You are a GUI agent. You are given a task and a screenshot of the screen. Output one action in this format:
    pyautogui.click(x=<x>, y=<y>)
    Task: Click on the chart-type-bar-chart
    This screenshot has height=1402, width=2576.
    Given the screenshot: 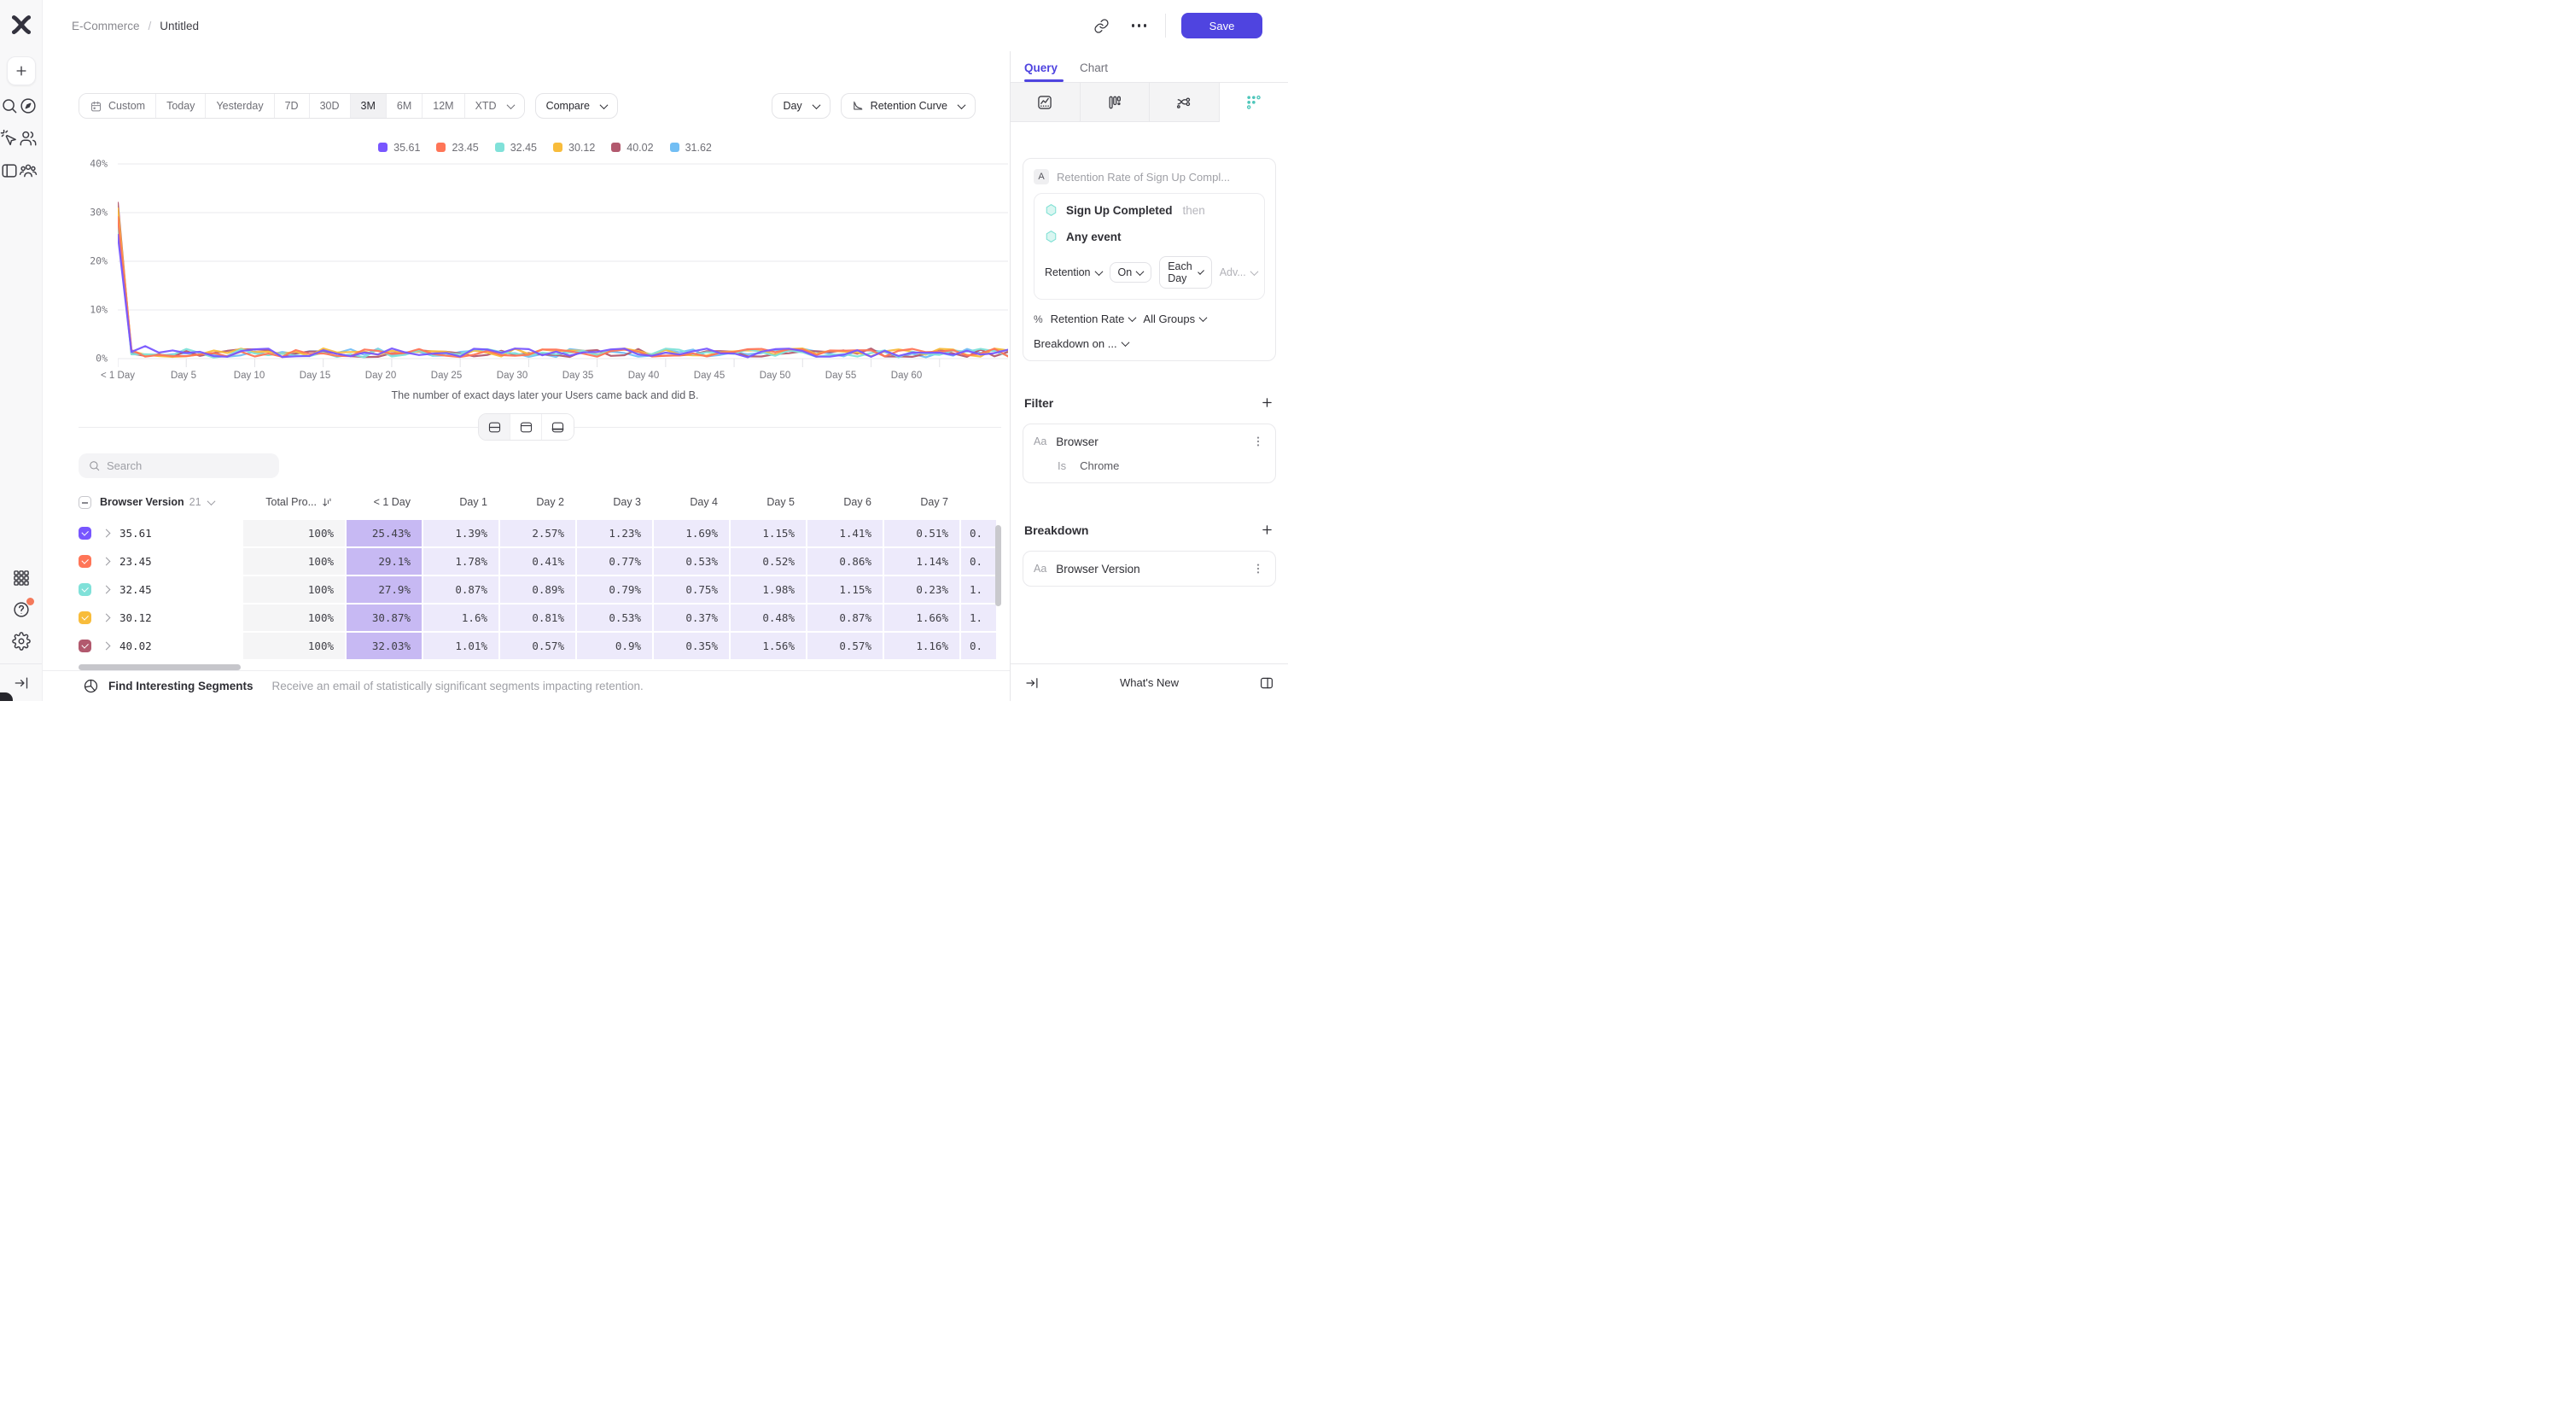 What is the action you would take?
    pyautogui.click(x=1115, y=103)
    